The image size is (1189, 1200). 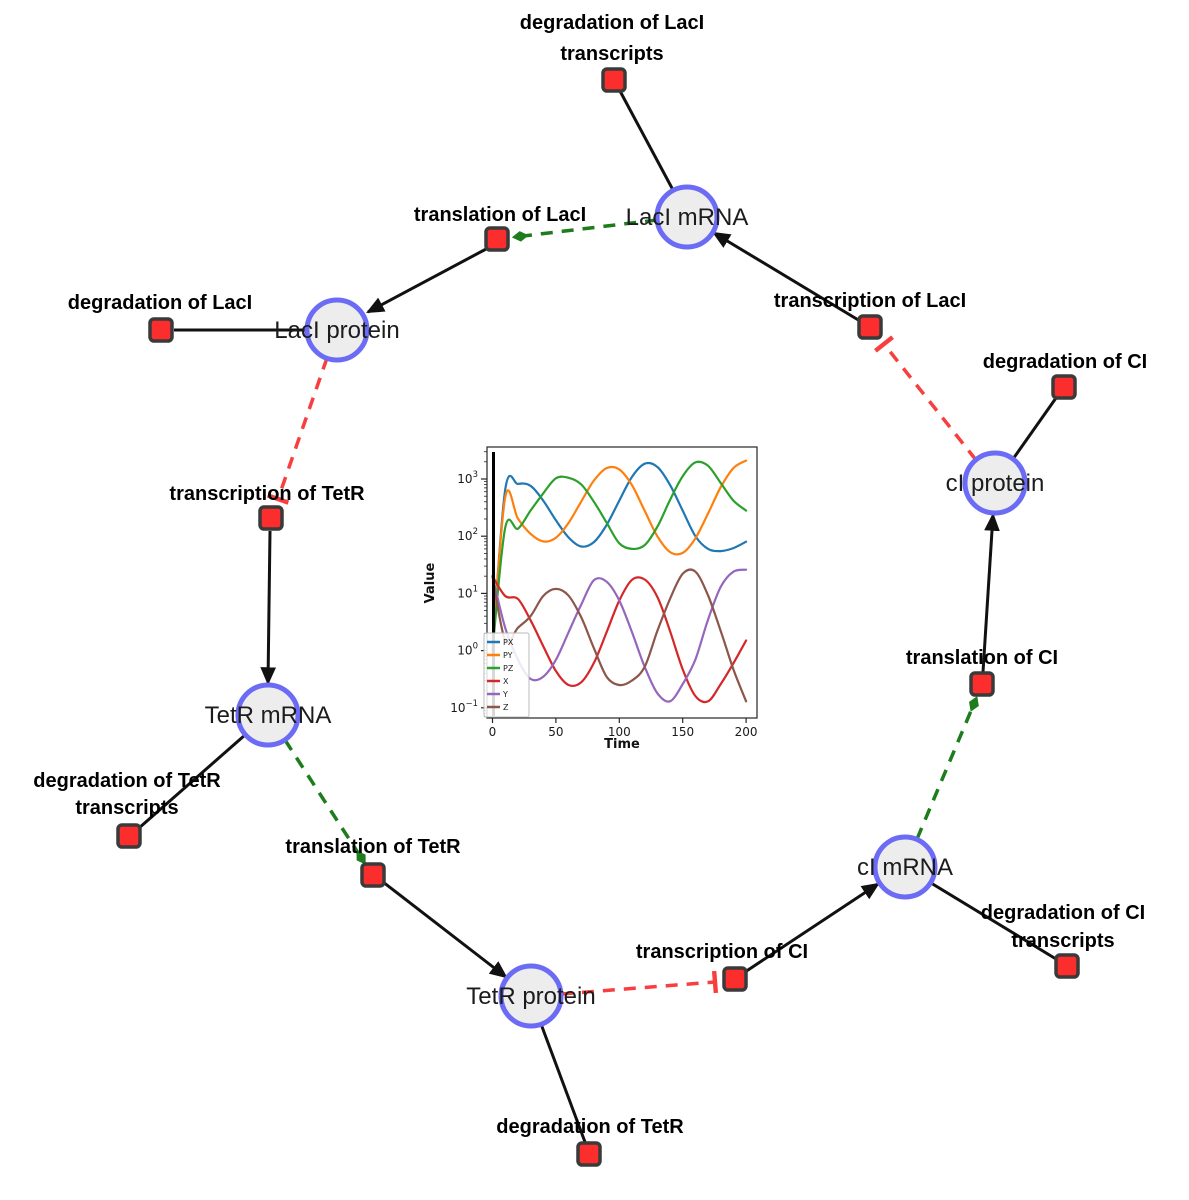 I want to click on chart-series-PX, so click(x=619, y=556).